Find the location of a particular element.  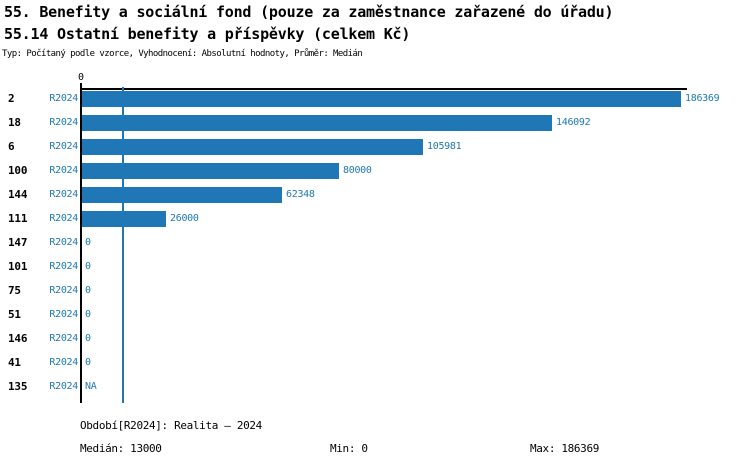

footer-min-stat: Min: 0 is located at coordinates (349, 448).